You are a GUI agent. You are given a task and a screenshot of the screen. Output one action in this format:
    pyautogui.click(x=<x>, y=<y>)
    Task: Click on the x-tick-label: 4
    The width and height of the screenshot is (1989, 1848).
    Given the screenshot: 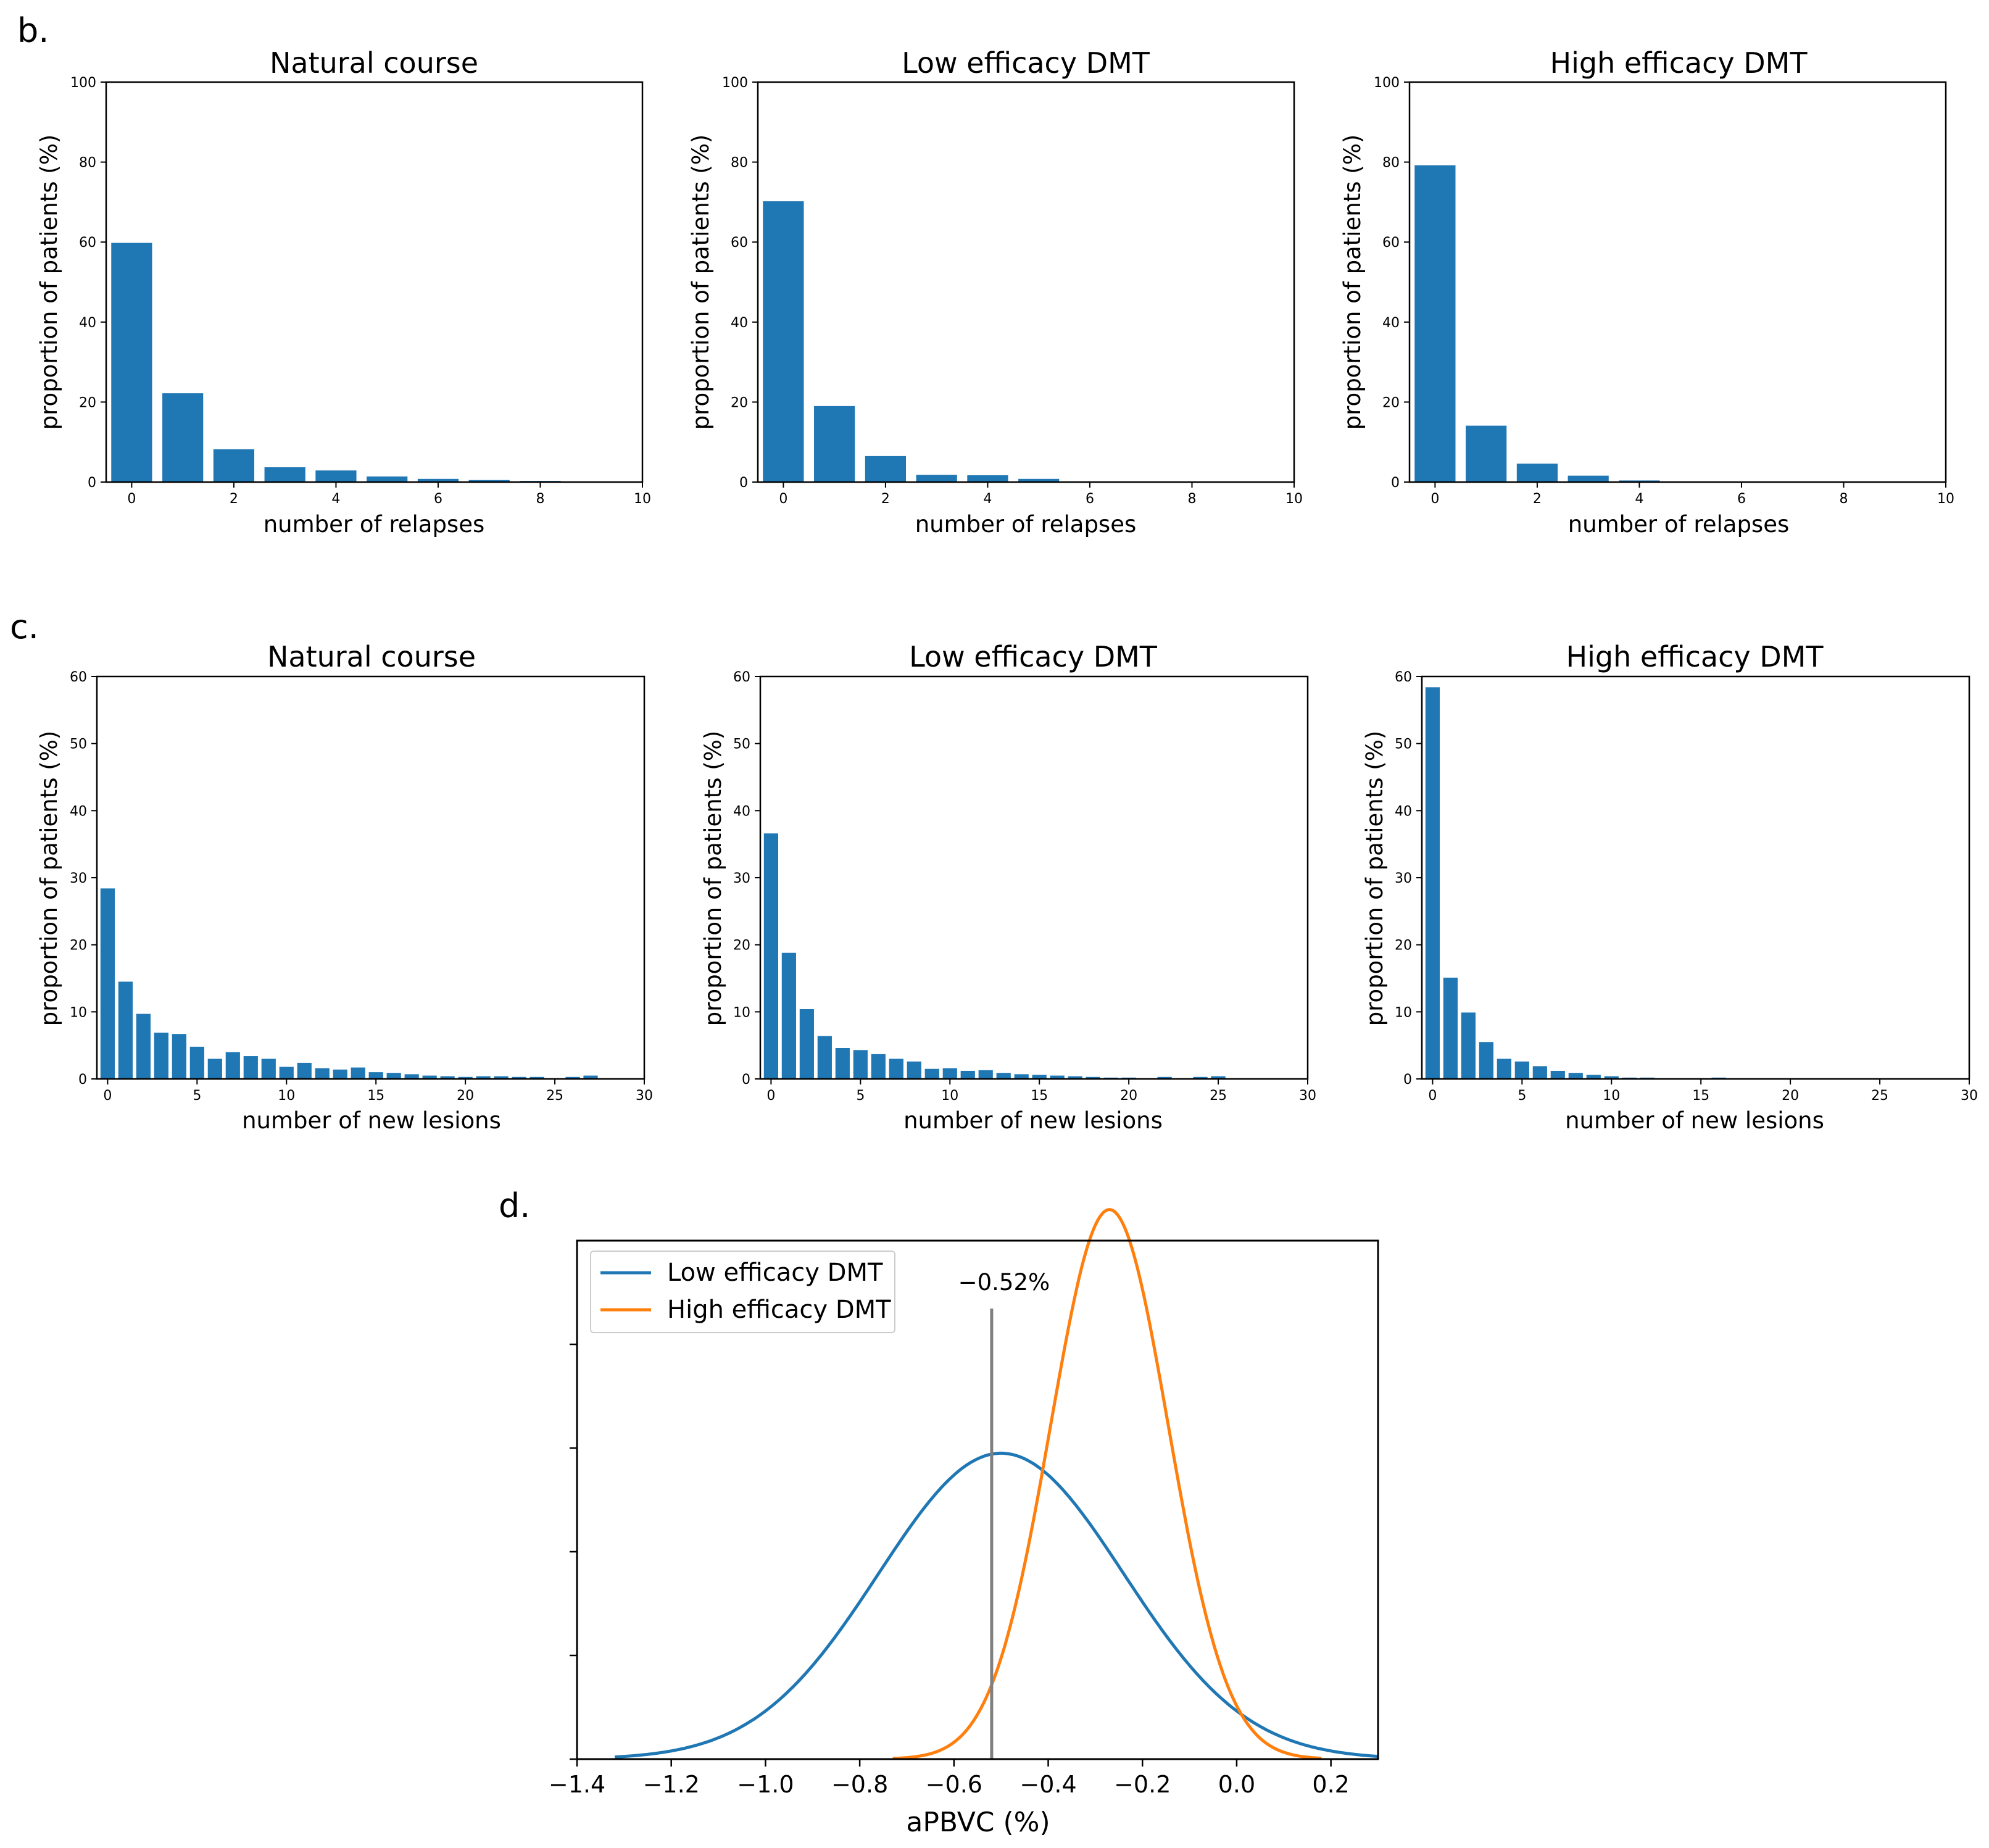 What is the action you would take?
    pyautogui.click(x=1639, y=499)
    